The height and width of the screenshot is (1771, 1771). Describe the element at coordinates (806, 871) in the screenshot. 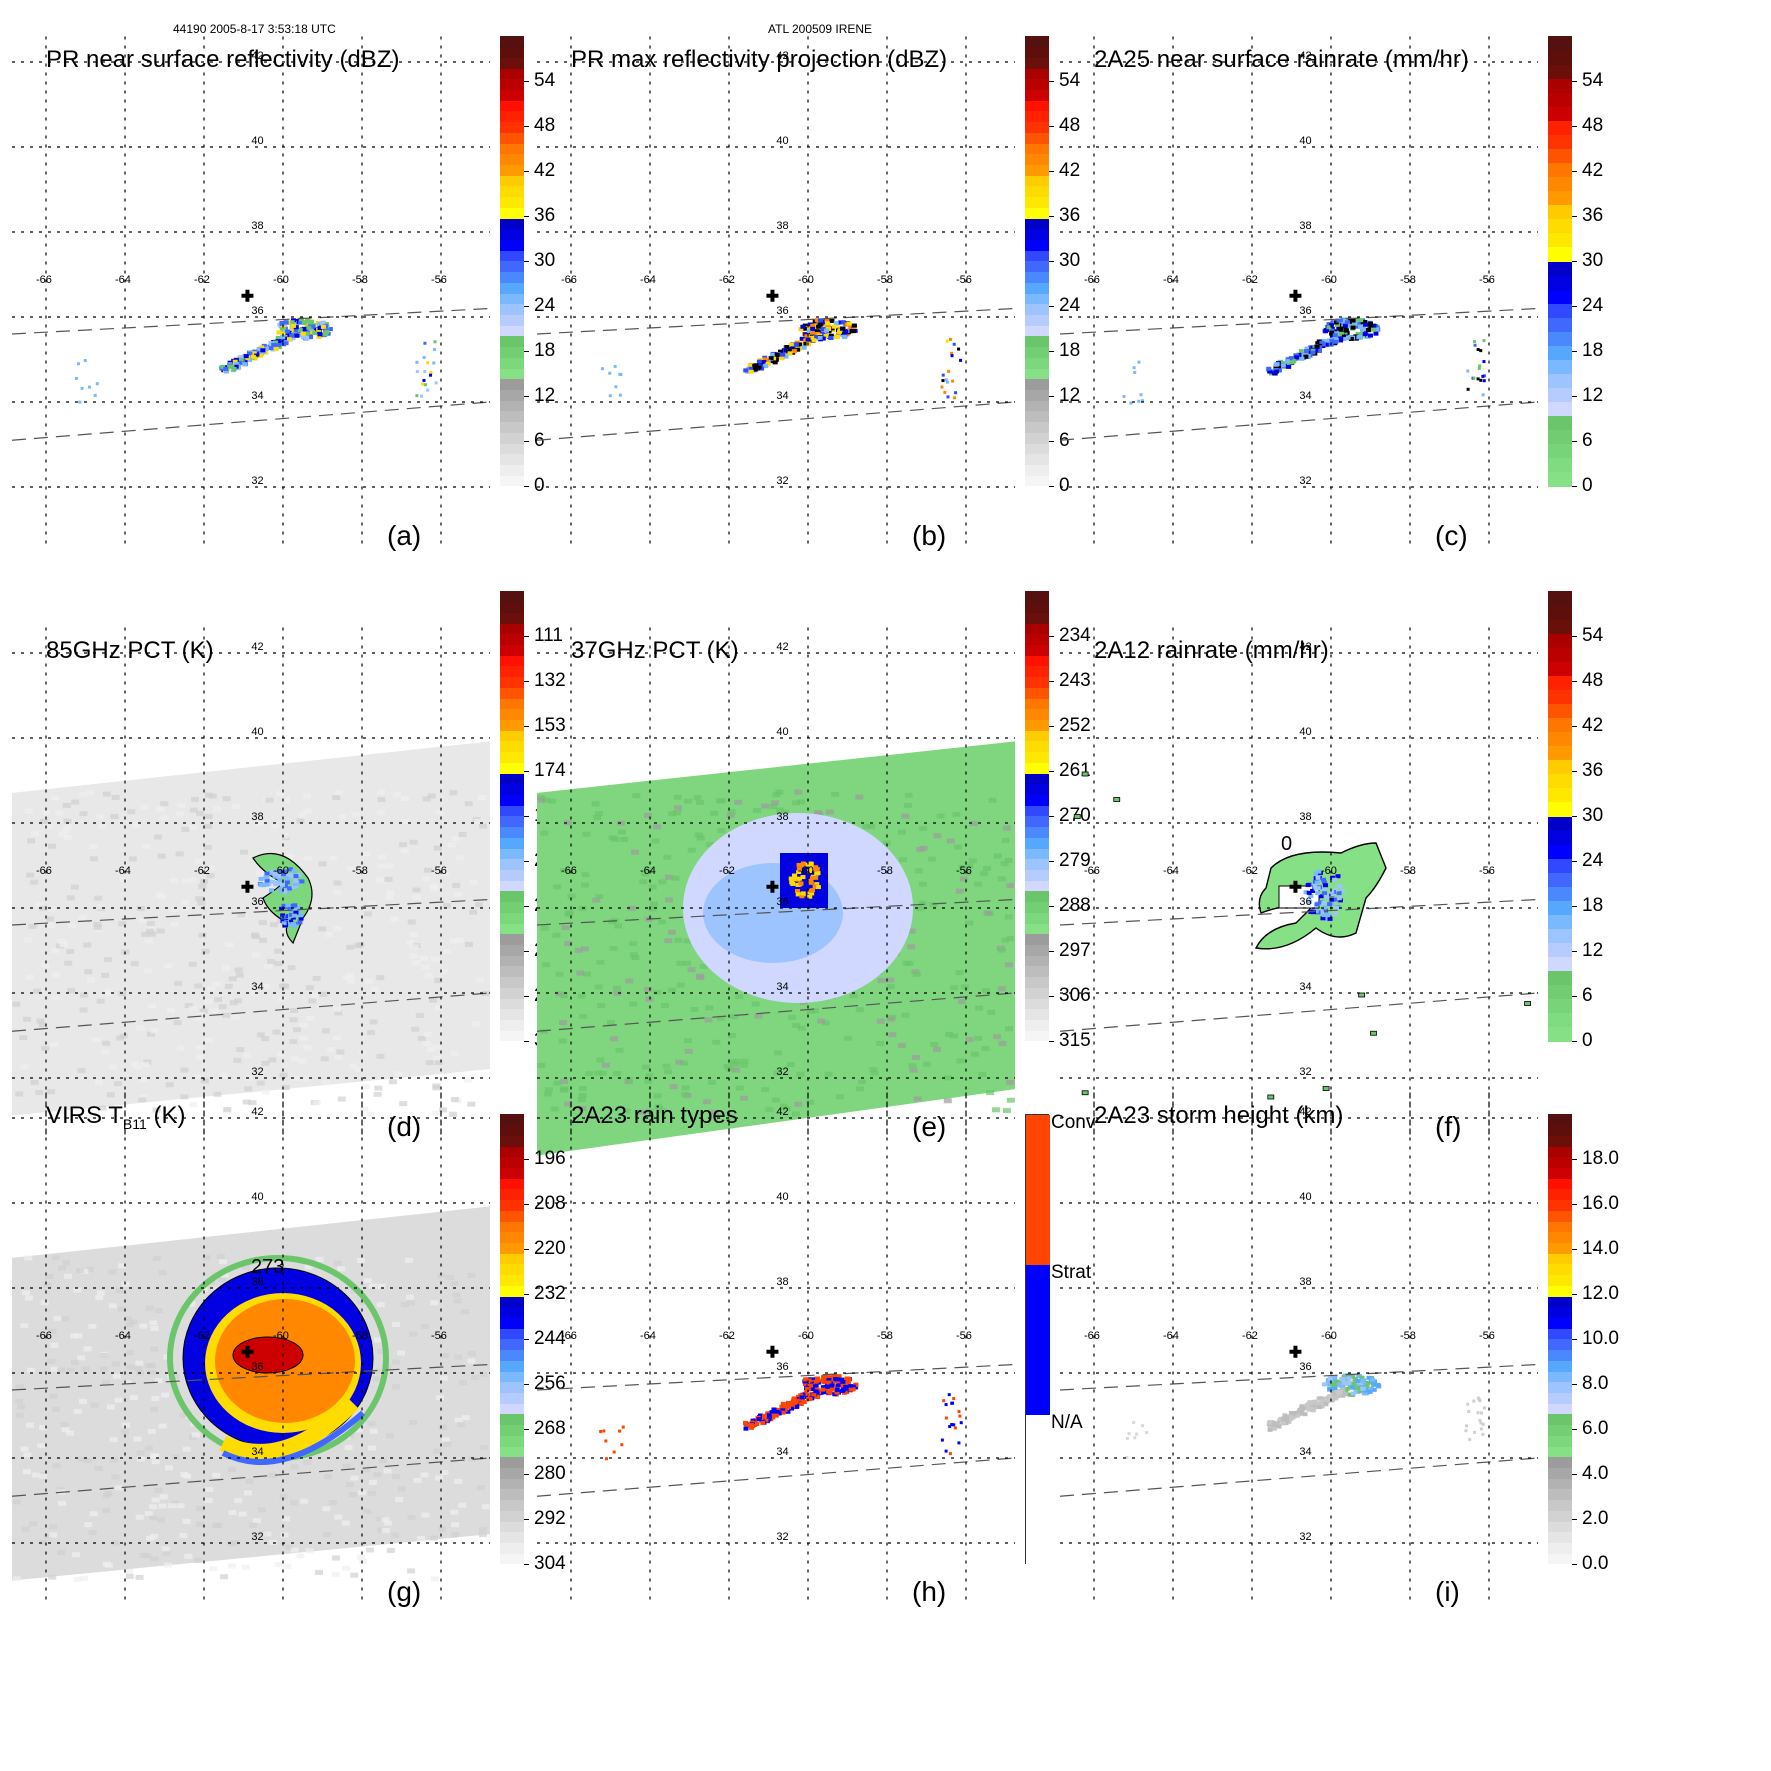

I see `lon-tick-label: -60` at that location.